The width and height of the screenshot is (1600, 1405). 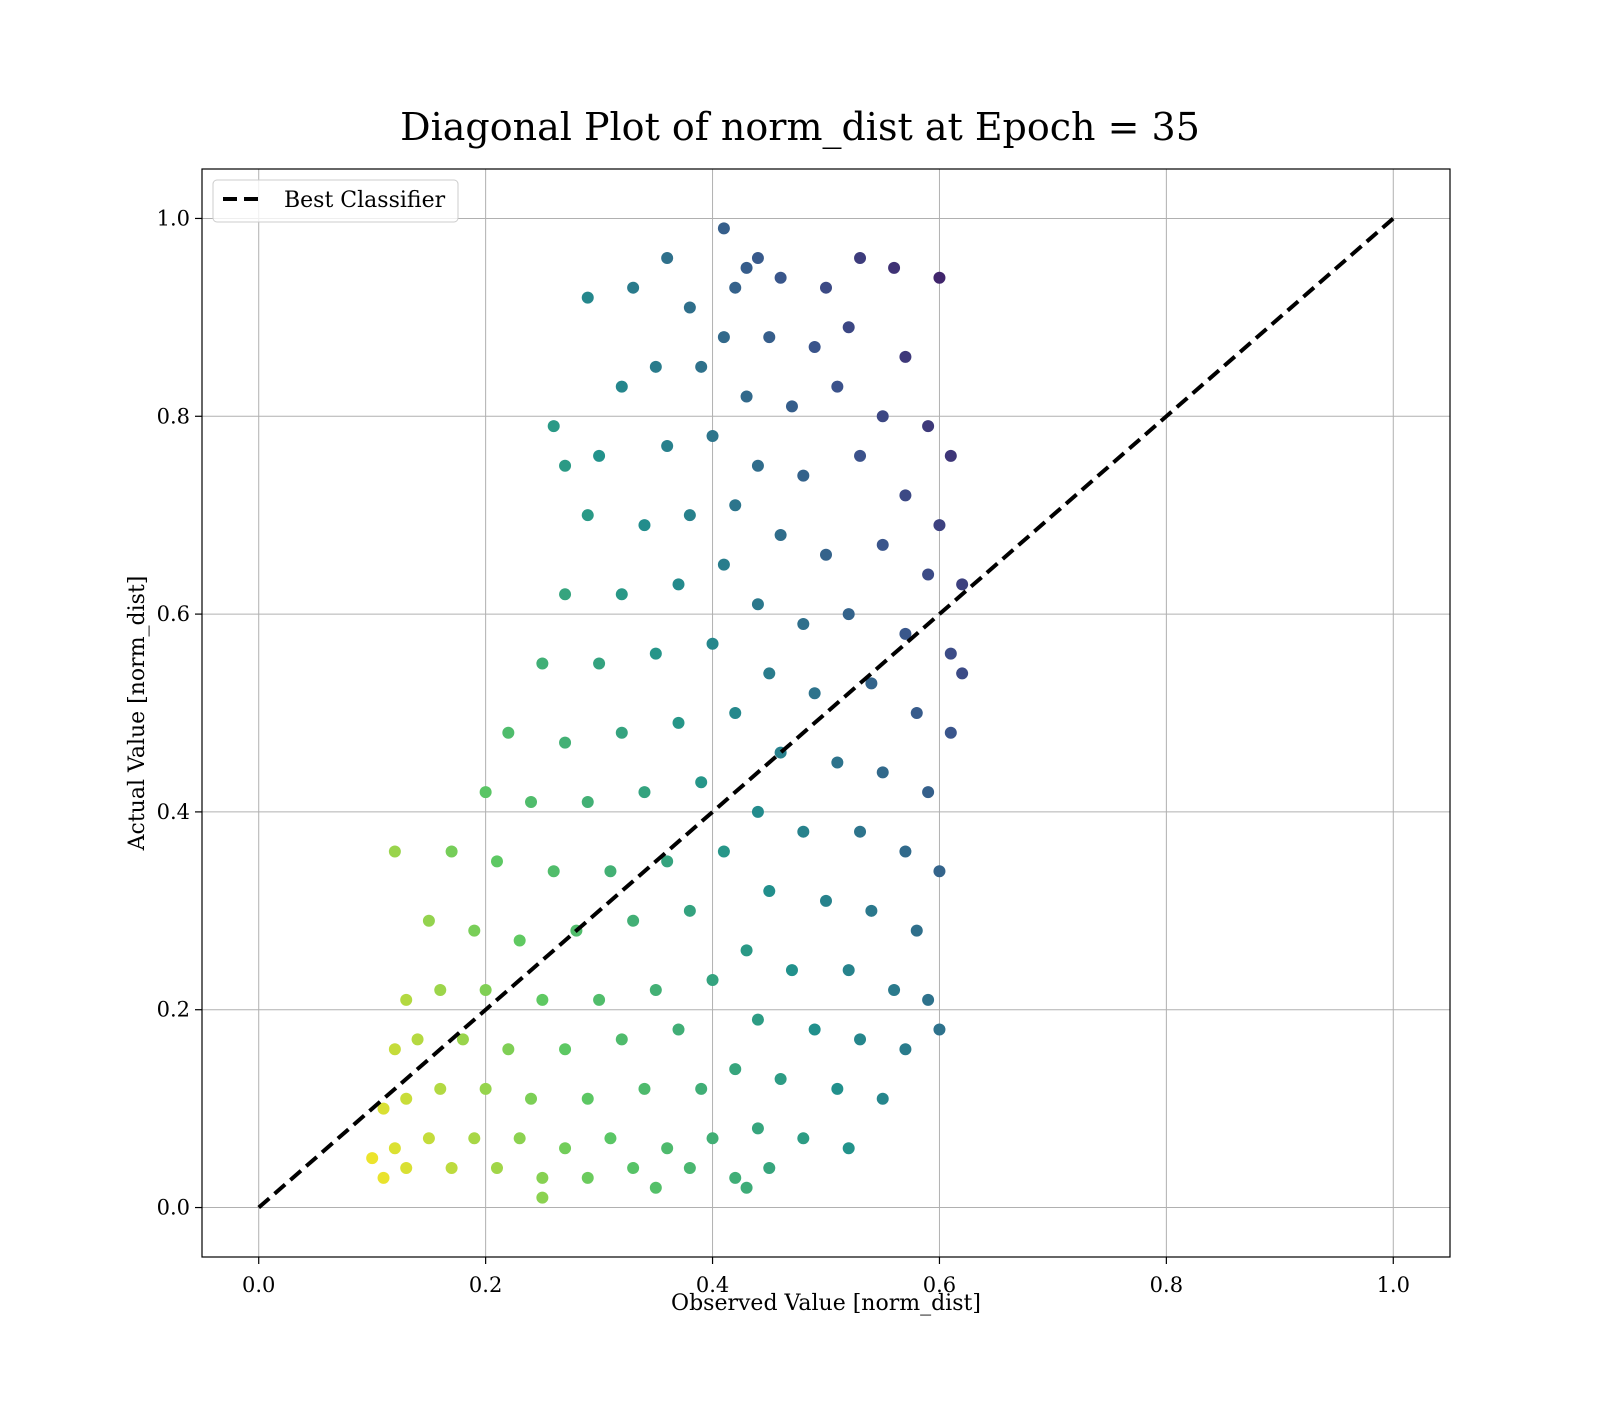 I want to click on y-tick-label: 0.0, so click(x=173, y=1208).